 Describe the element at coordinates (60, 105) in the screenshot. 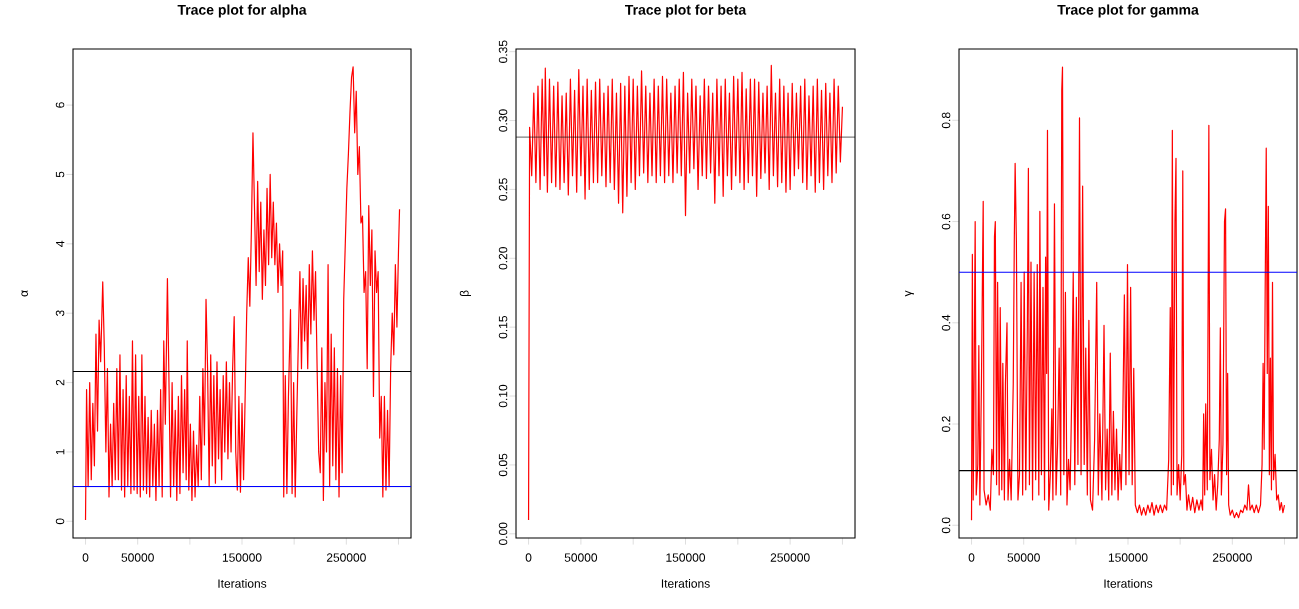

I see `y-tick-label: 6` at that location.